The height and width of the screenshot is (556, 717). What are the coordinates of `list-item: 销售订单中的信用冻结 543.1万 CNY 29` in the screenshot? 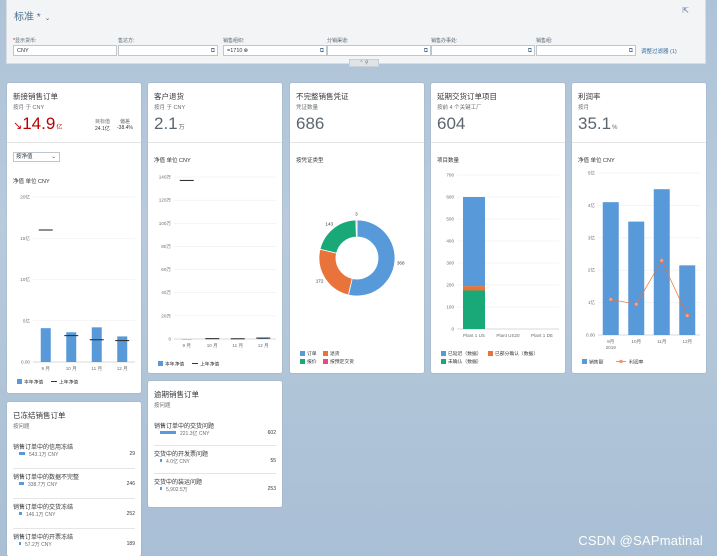 It's located at (74, 457).